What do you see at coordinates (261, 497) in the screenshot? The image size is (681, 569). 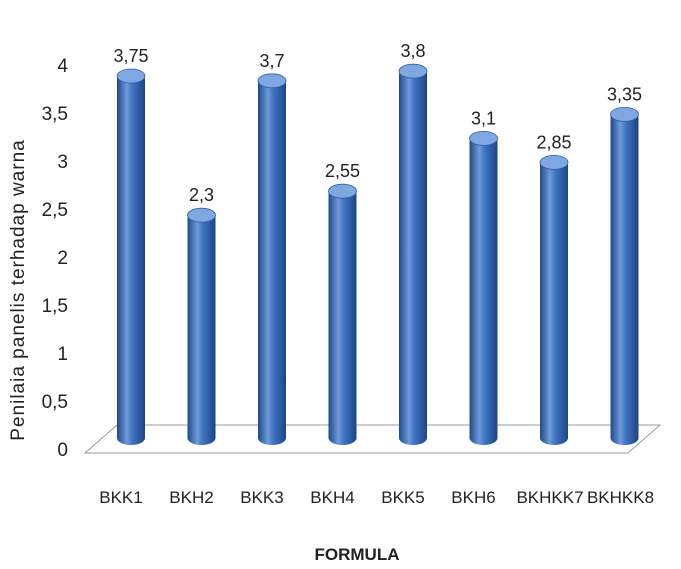 I see `category-label: BKK3` at bounding box center [261, 497].